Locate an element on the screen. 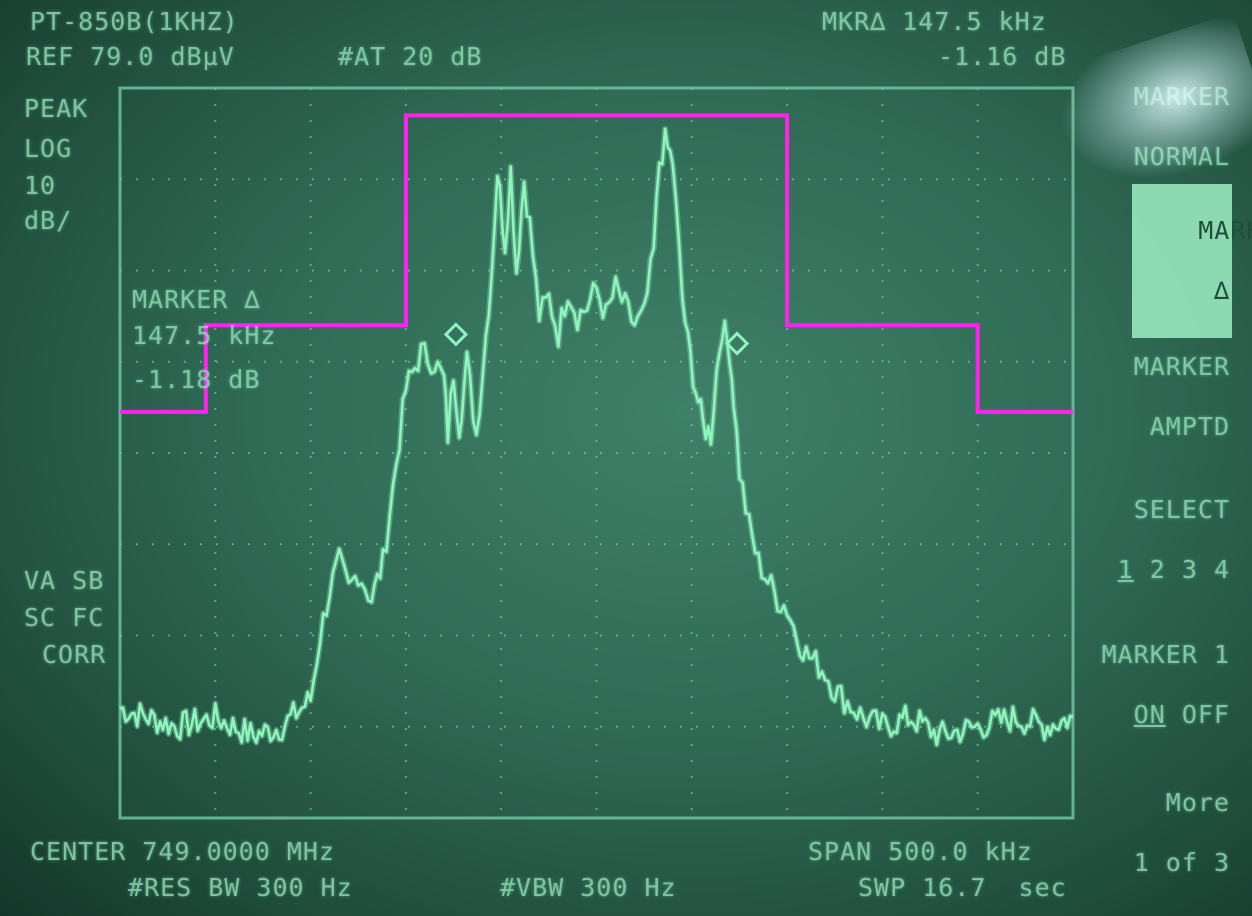  marker-box-ampl: -1.18 dB is located at coordinates (196, 379).